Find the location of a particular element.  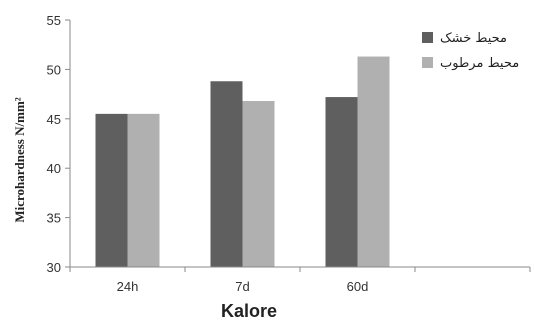

bar-wet-7d is located at coordinates (258, 184).